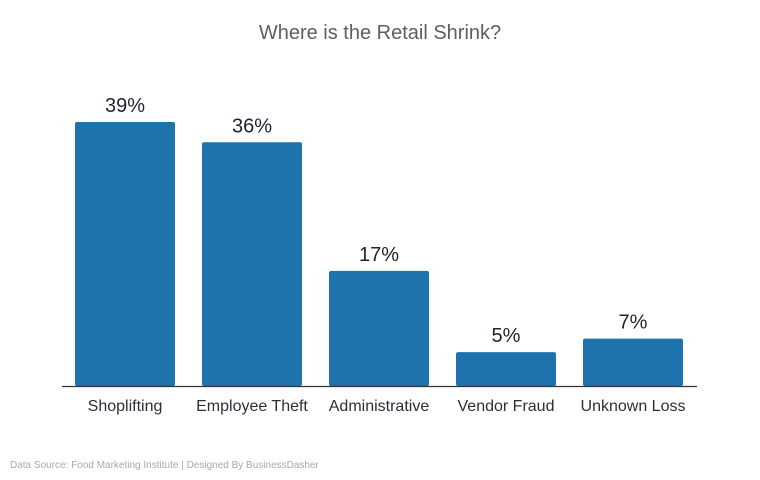 This screenshot has height=480, width=760. What do you see at coordinates (125, 106) in the screenshot?
I see `value-label: 39%` at bounding box center [125, 106].